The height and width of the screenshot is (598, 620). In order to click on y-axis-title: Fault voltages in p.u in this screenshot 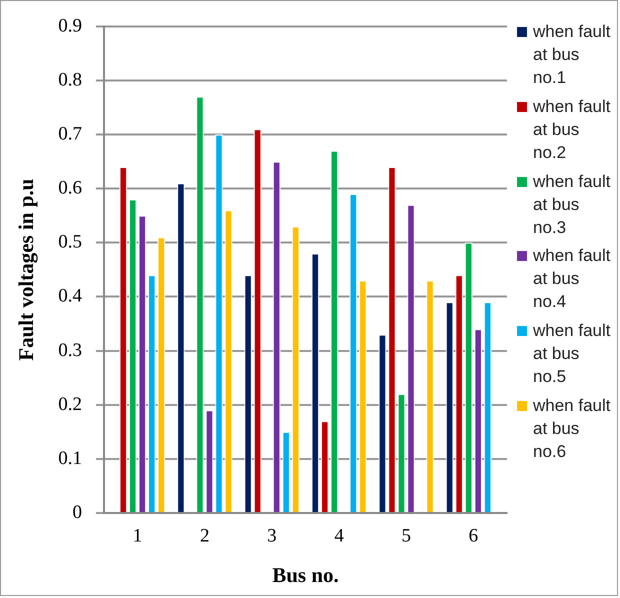, I will do `click(26, 269)`.